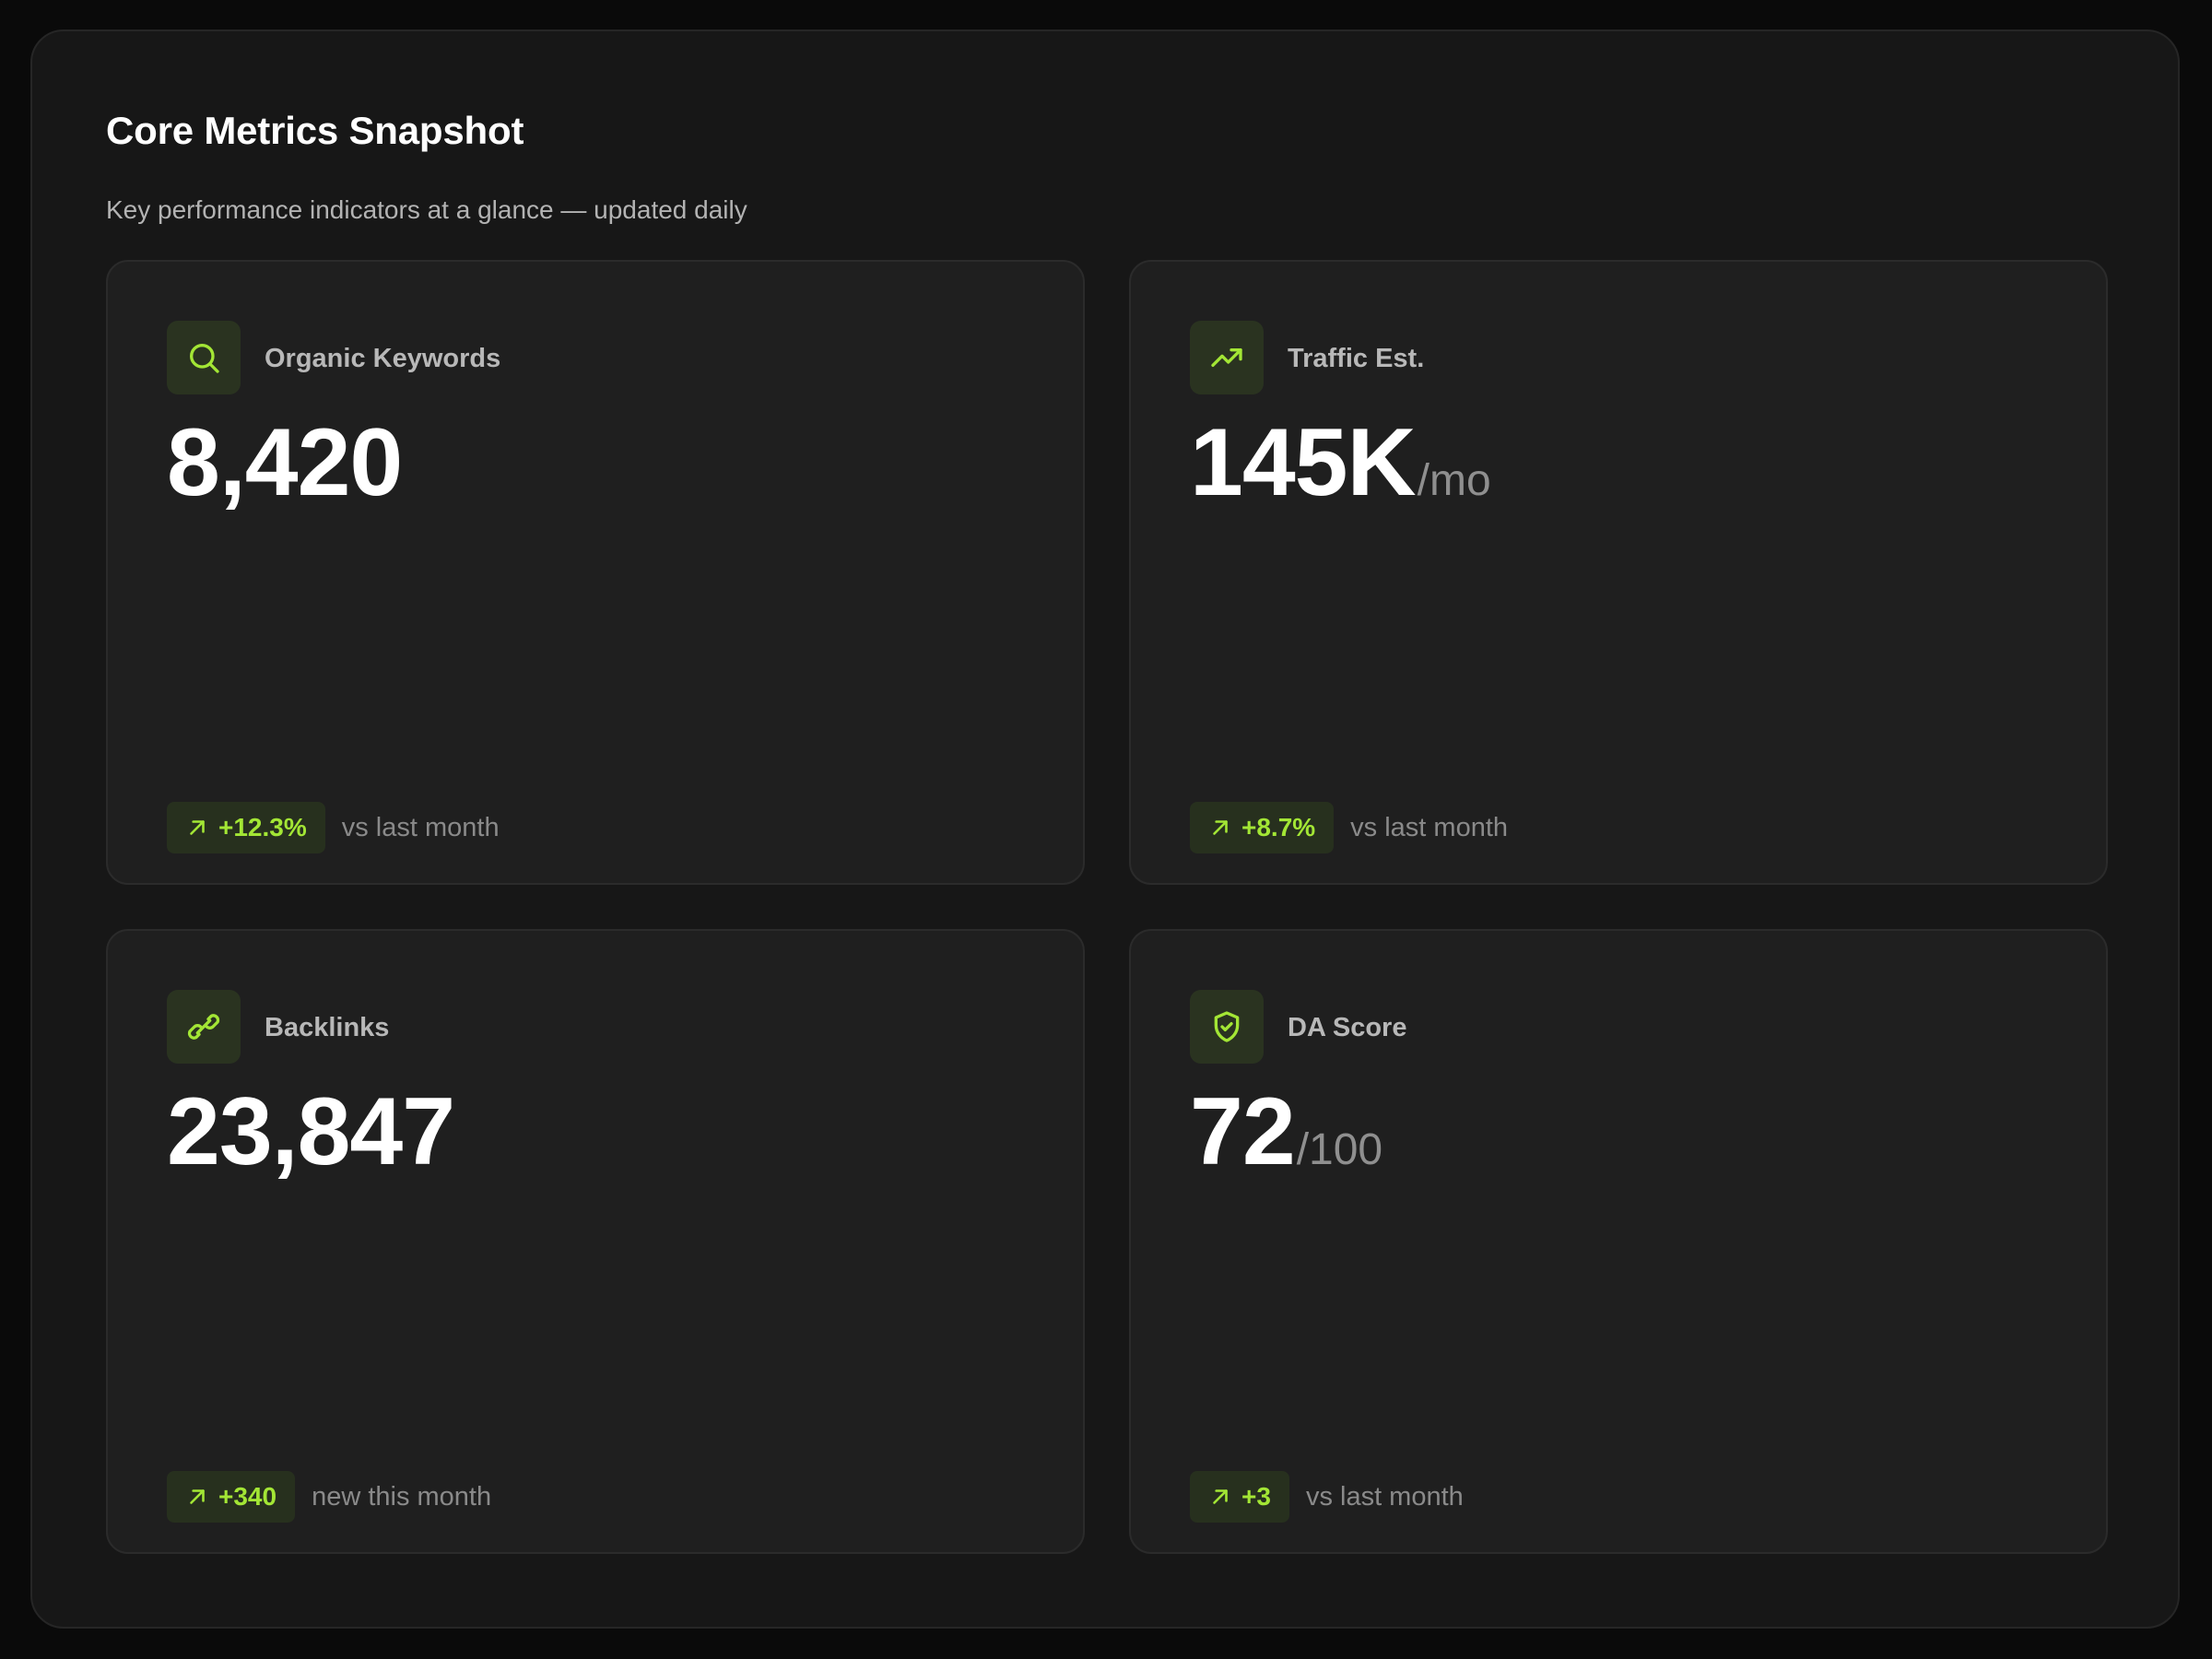 Image resolution: width=2212 pixels, height=1659 pixels. Describe the element at coordinates (1227, 357) in the screenshot. I see `trending-up-icon` at that location.